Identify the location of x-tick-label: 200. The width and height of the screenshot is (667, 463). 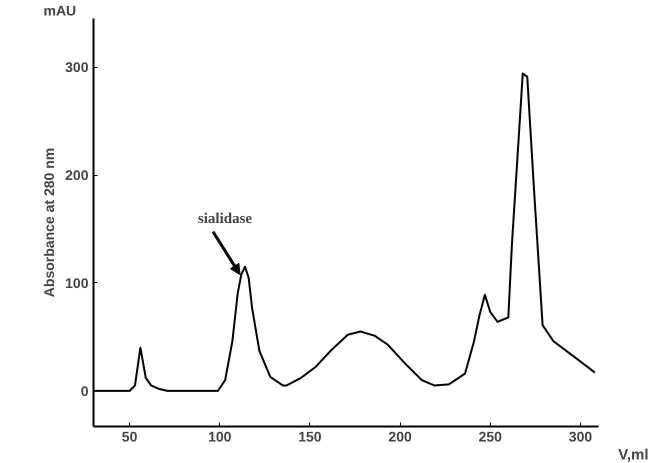
(400, 436).